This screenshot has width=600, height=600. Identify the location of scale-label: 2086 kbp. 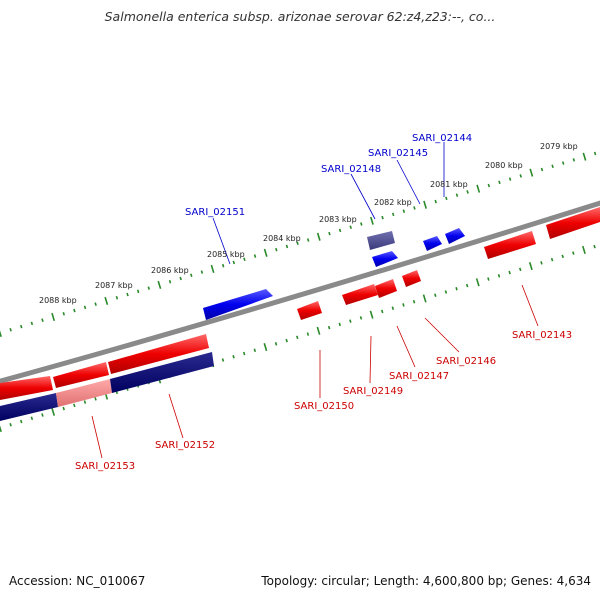
(170, 270).